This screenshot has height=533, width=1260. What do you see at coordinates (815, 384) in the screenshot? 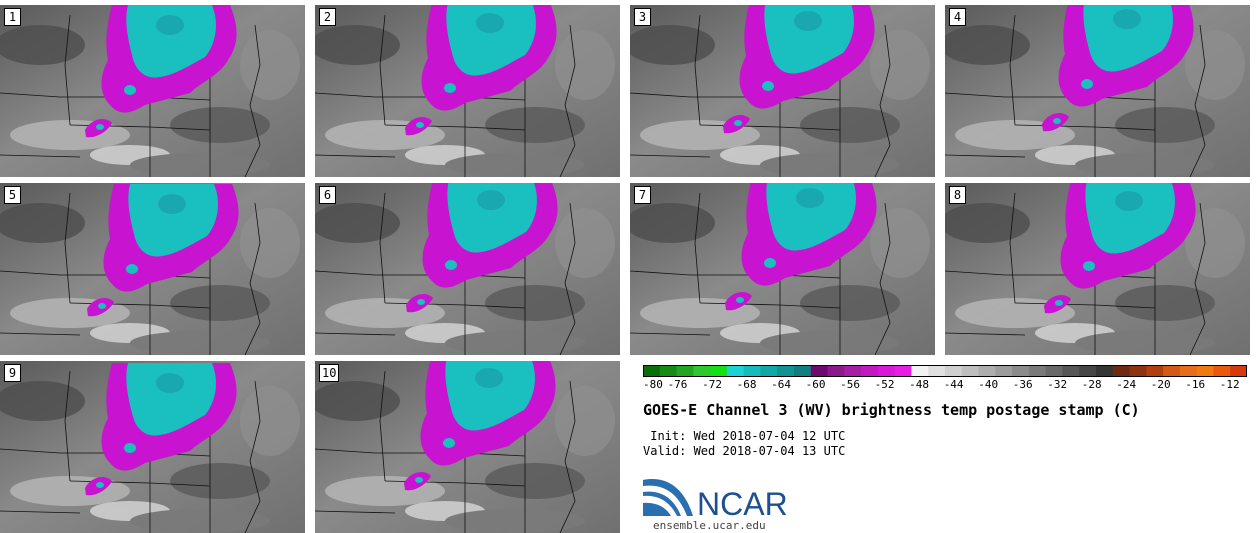
I see `colorbar-tick-label: -60` at bounding box center [815, 384].